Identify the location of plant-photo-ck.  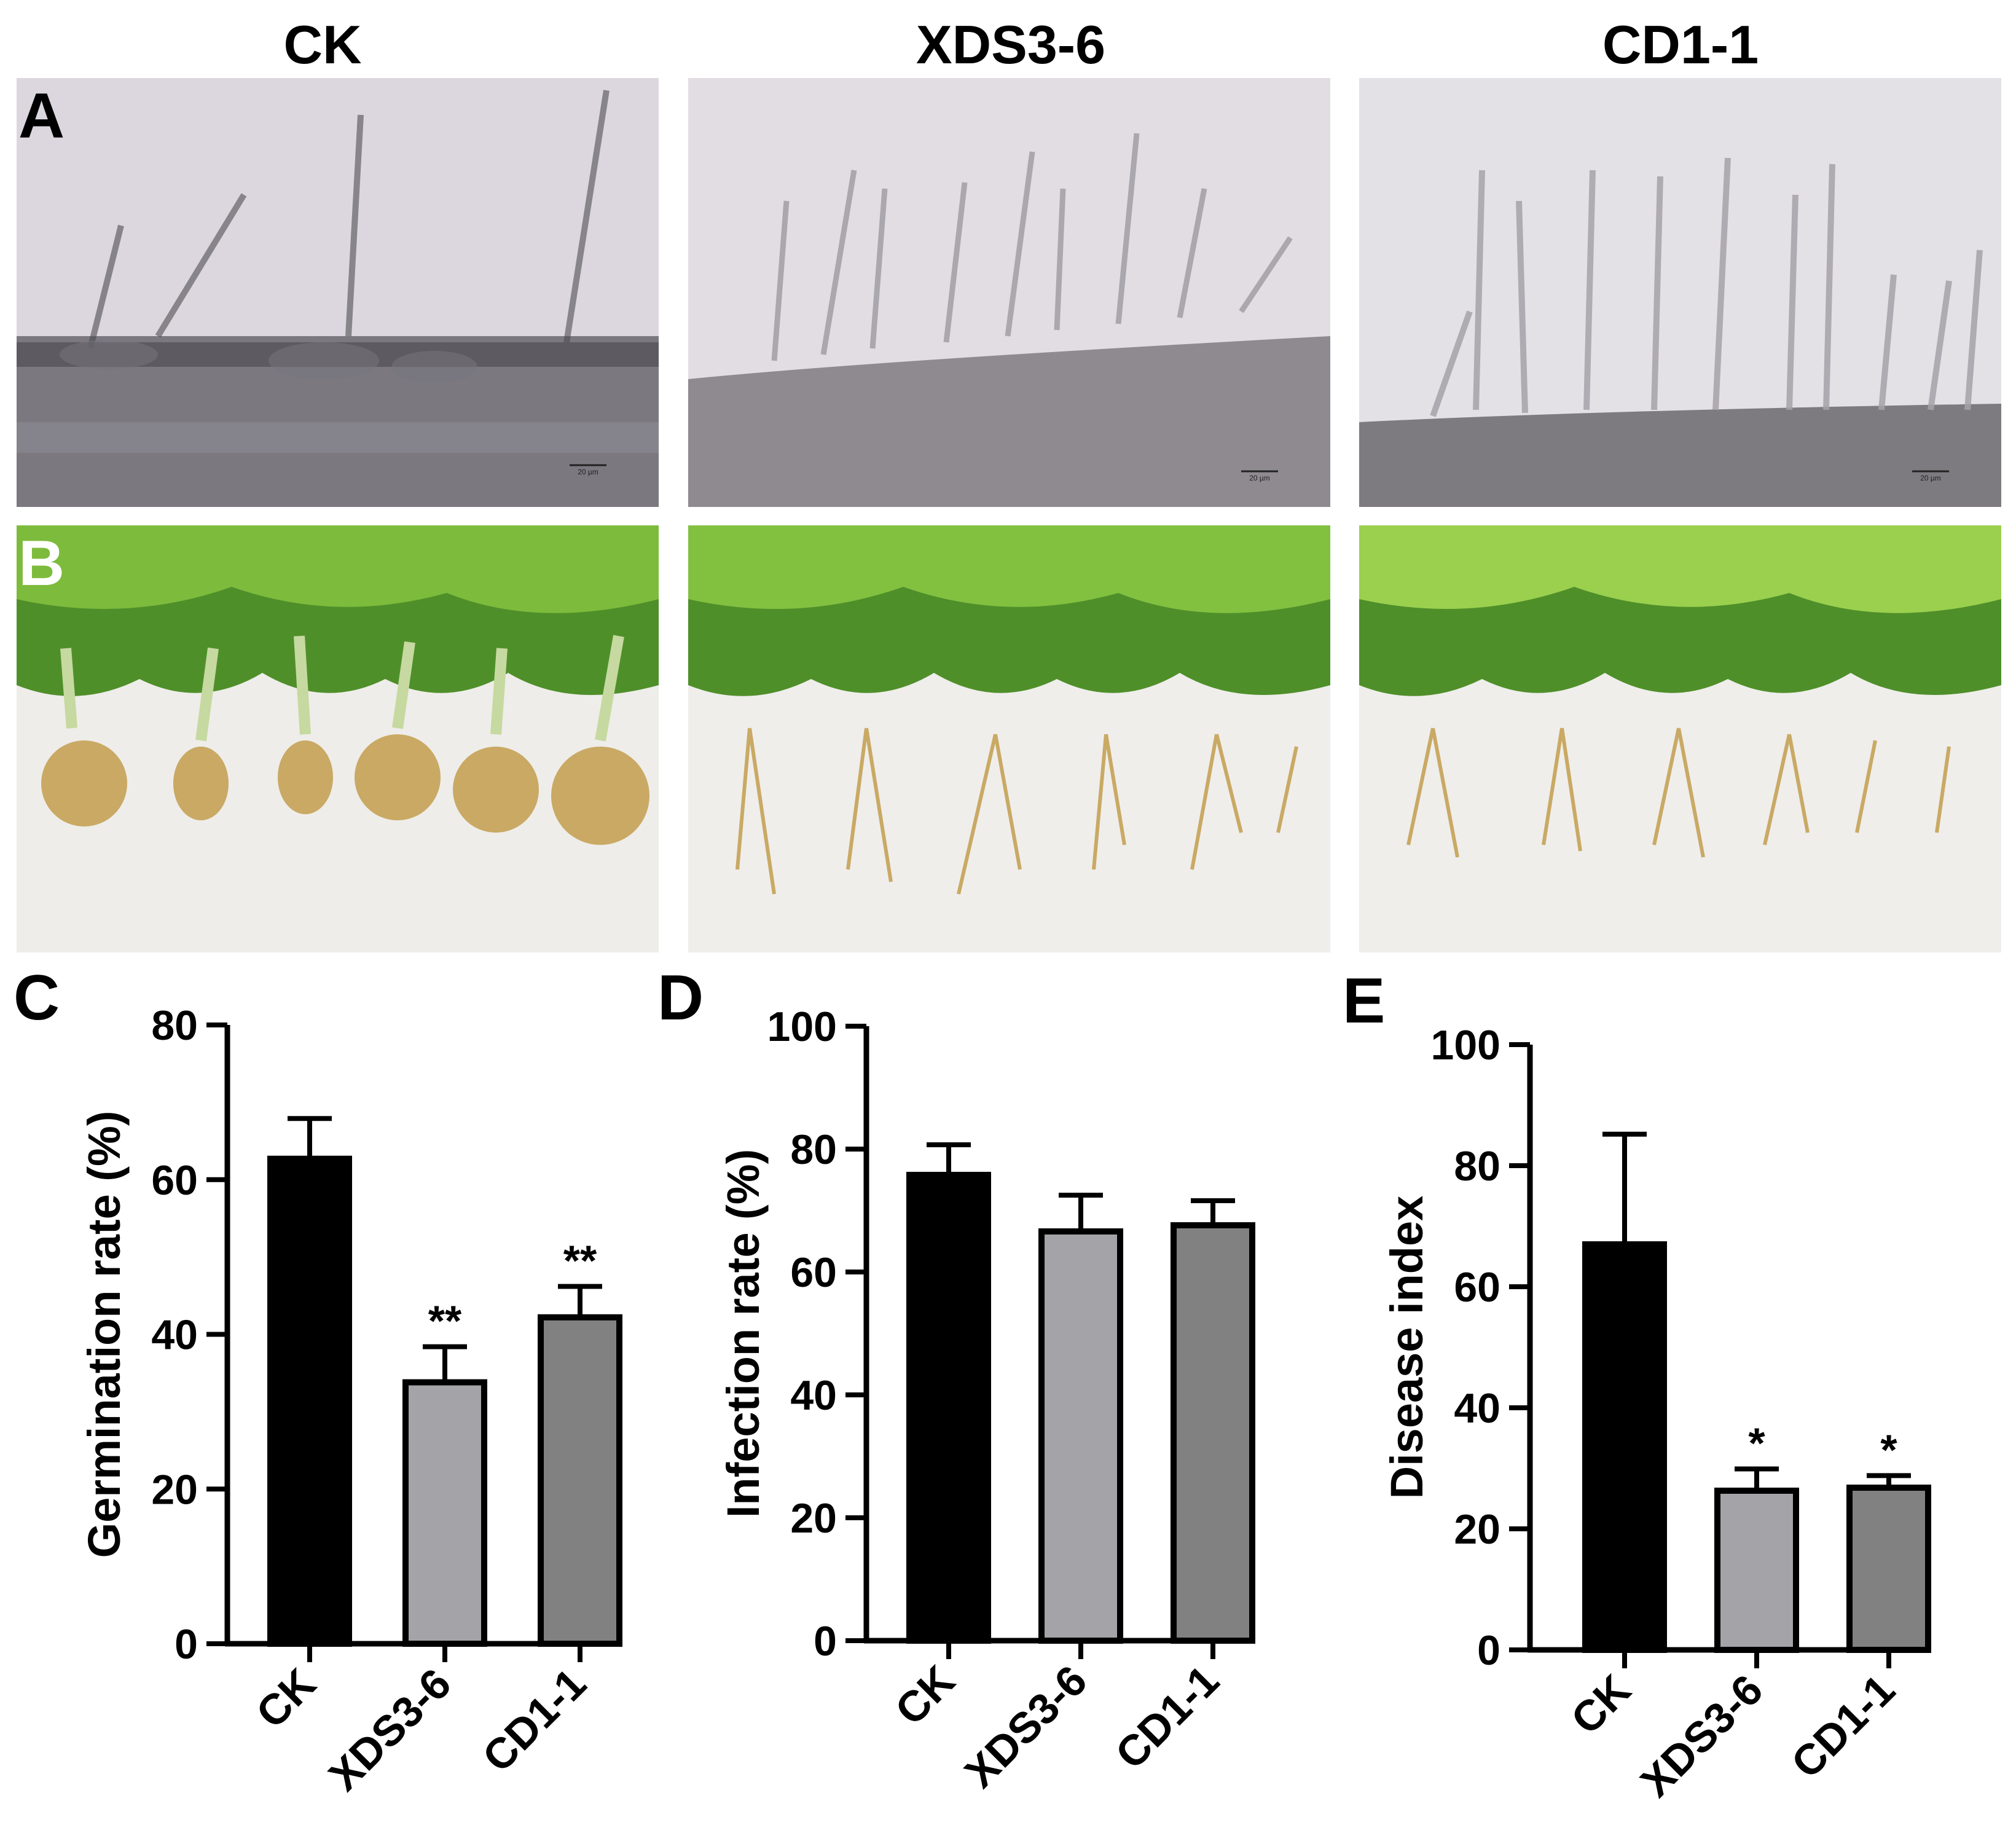
(338, 738).